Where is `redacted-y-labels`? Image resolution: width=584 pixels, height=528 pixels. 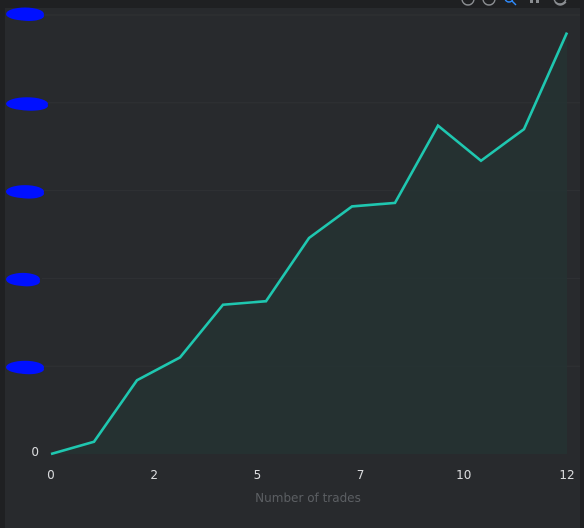 redacted-y-labels is located at coordinates (27, 191).